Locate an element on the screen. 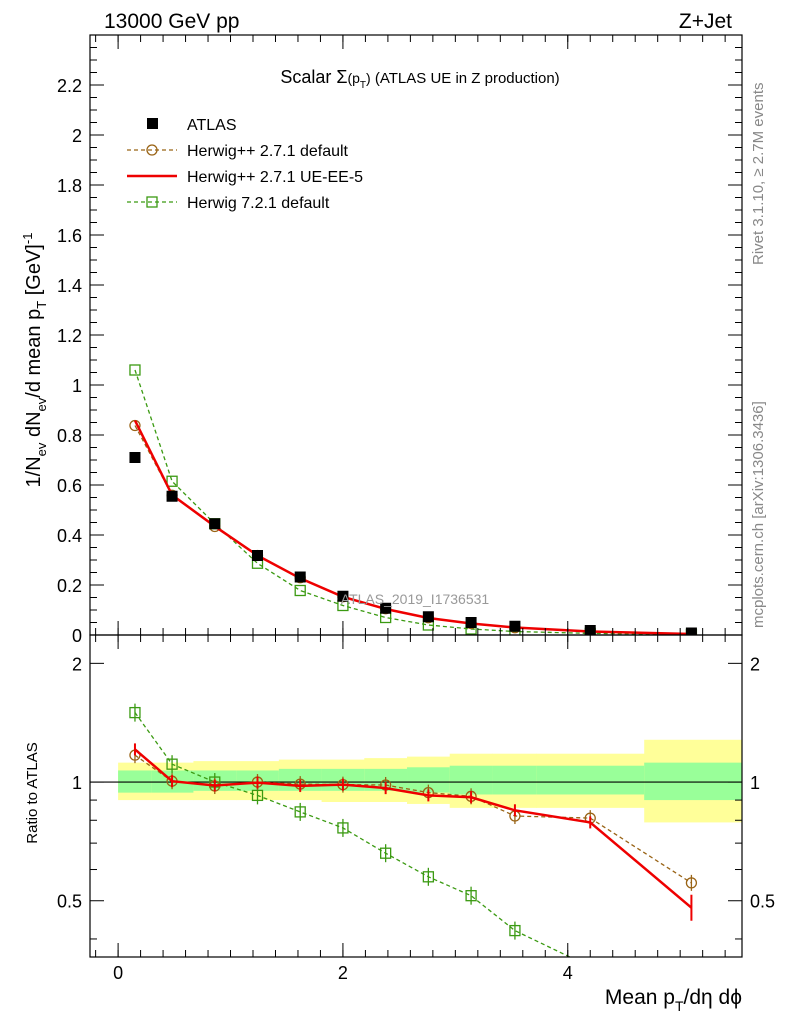  ratio-ytick-label: 2 is located at coordinates (77, 664).